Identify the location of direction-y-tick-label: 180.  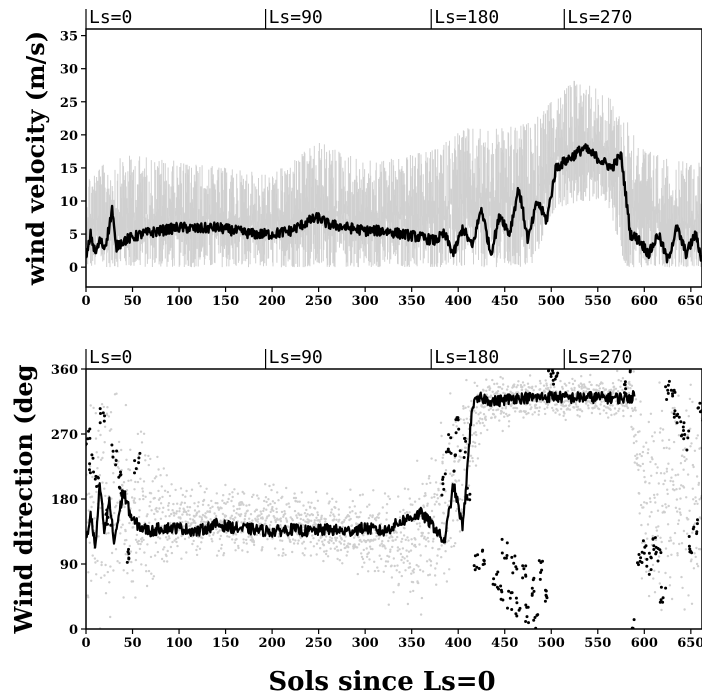
(64, 500).